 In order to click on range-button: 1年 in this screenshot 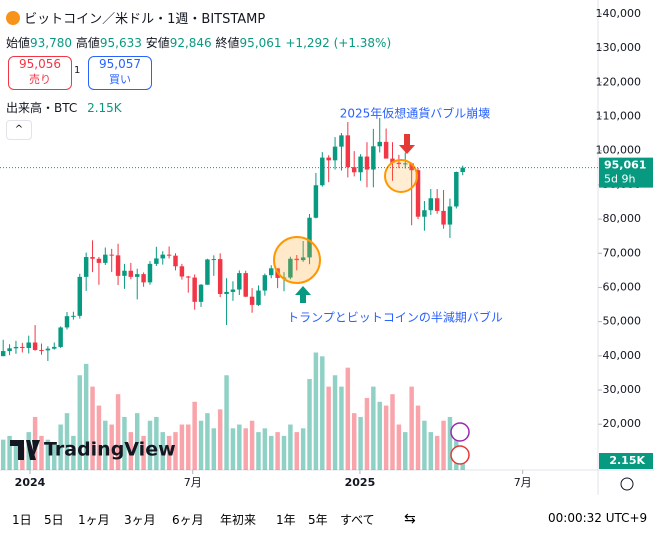, I will do `click(286, 520)`.